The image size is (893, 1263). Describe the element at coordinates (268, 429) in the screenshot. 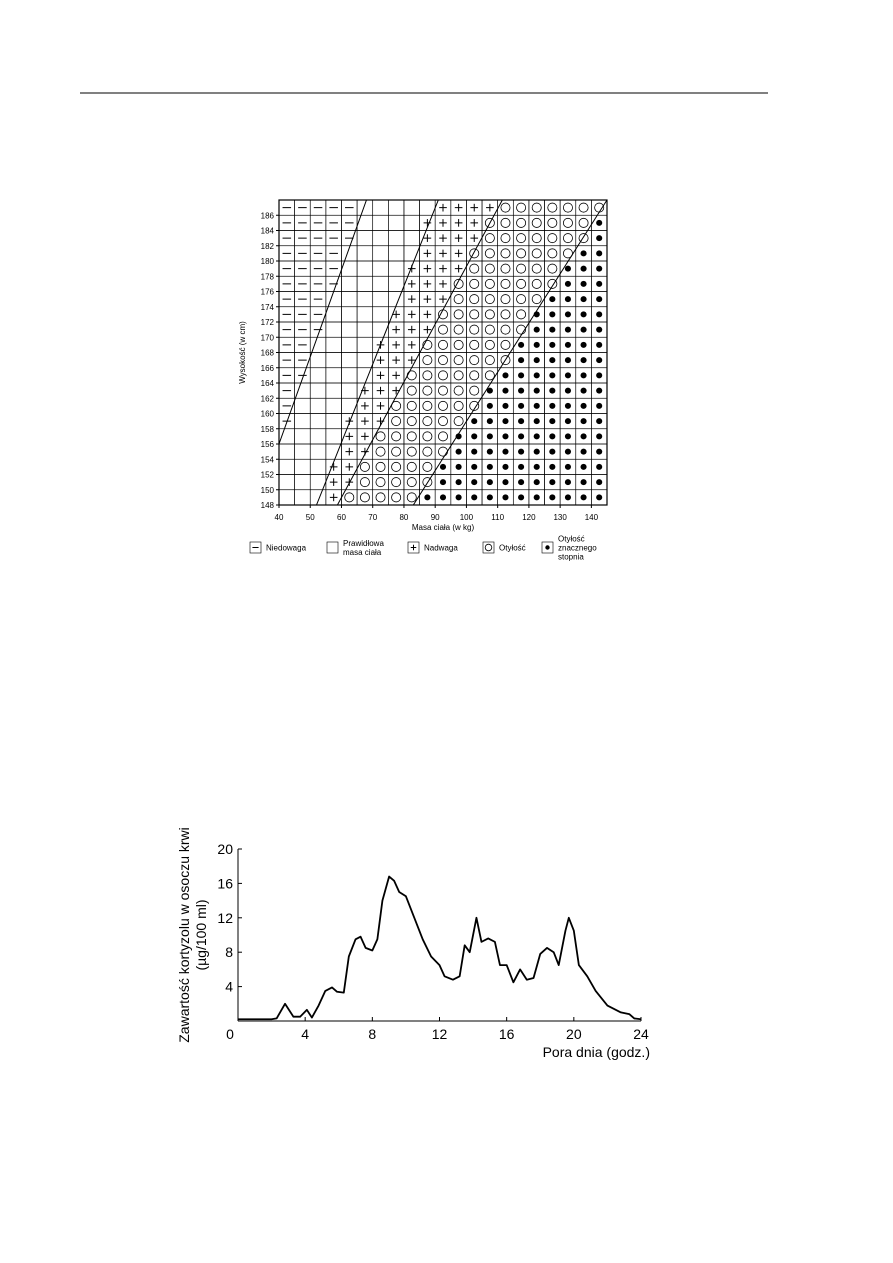

I see `y-tick-label: 158` at that location.